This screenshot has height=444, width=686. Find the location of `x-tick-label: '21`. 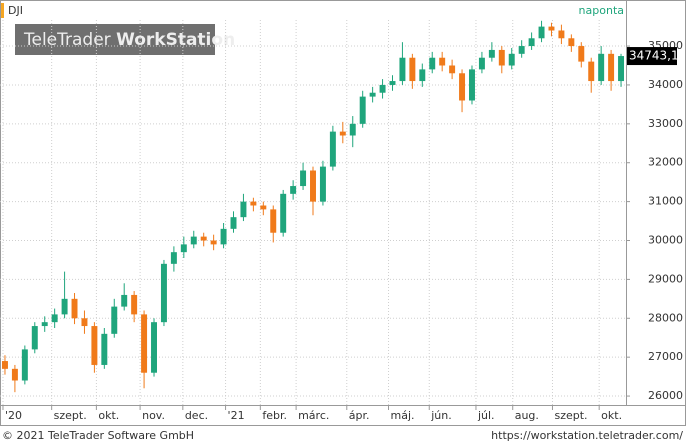

x-tick-label: '21 is located at coordinates (236, 415).